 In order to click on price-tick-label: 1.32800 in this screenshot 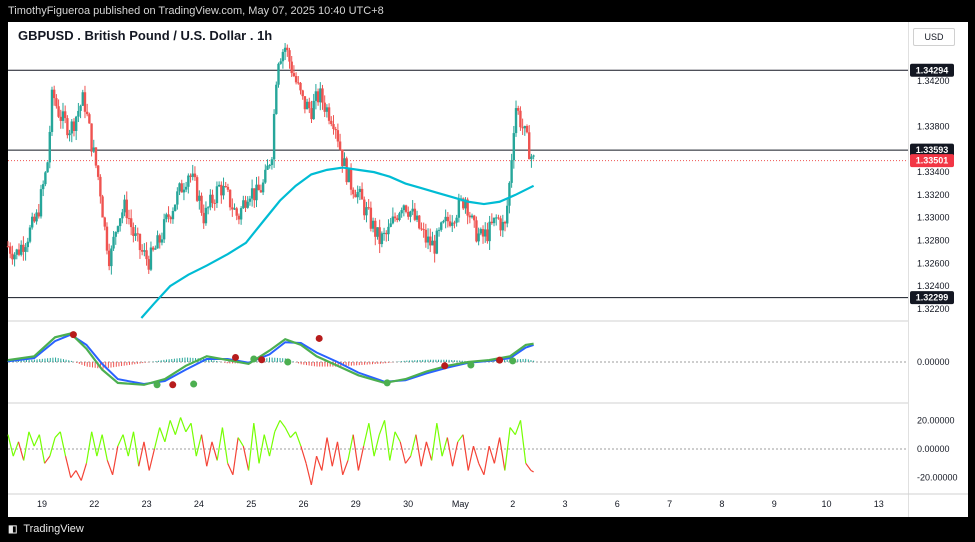, I will do `click(933, 241)`.